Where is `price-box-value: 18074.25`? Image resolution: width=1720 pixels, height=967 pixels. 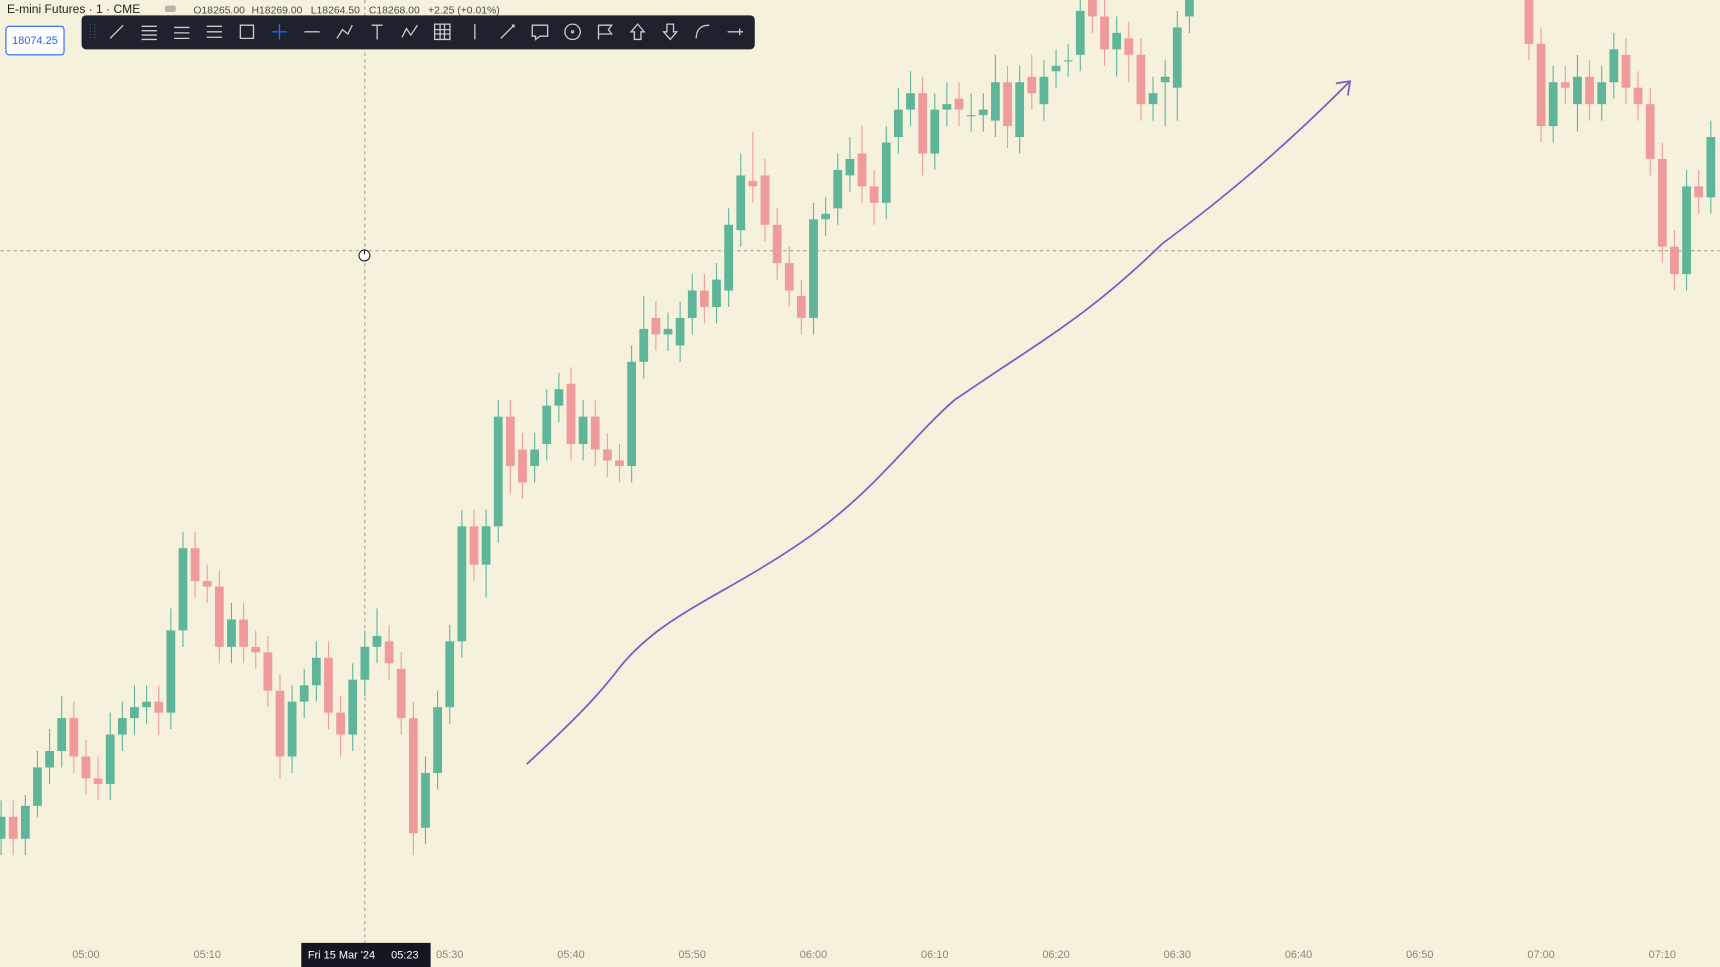 price-box-value: 18074.25 is located at coordinates (35, 41).